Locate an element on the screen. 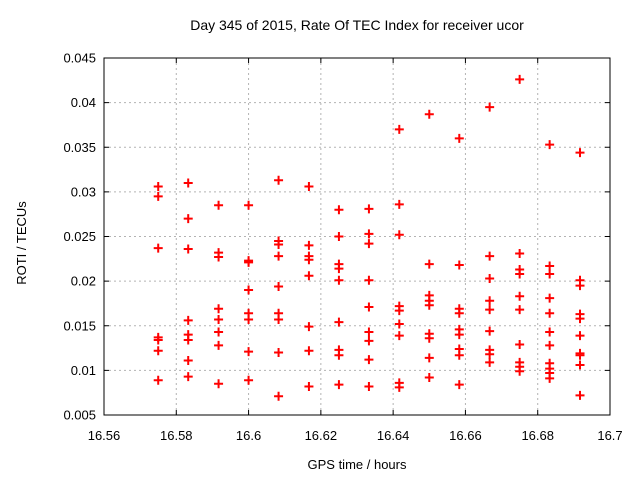  y-tick-label: 0.02 is located at coordinates (83, 281).